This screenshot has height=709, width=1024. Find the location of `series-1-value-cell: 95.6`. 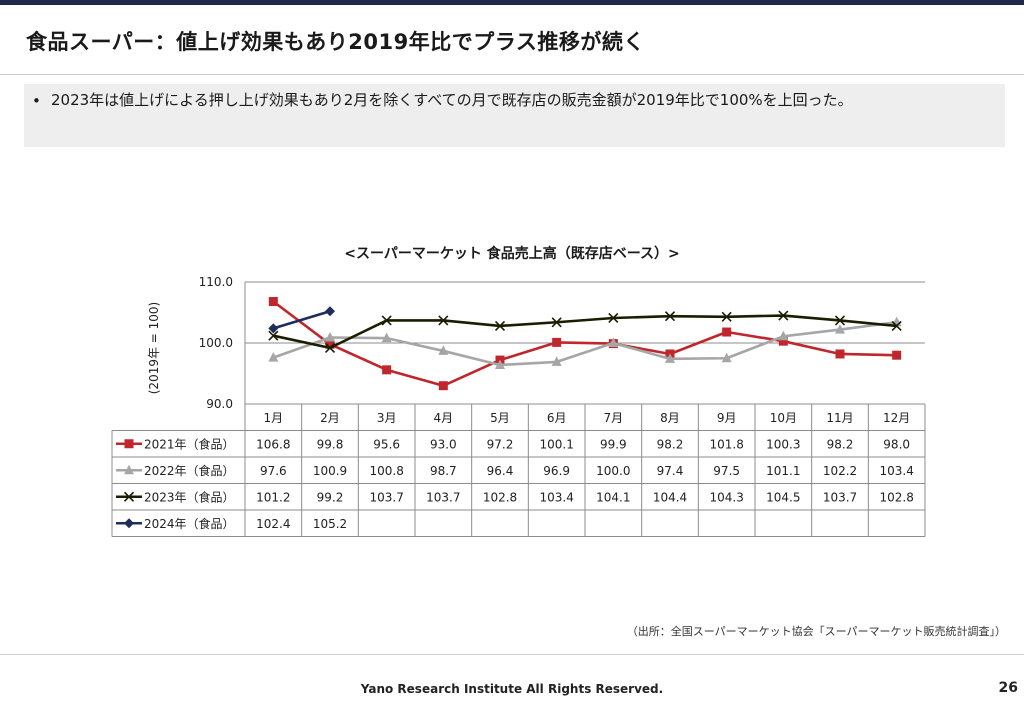

series-1-value-cell: 95.6 is located at coordinates (386, 444).